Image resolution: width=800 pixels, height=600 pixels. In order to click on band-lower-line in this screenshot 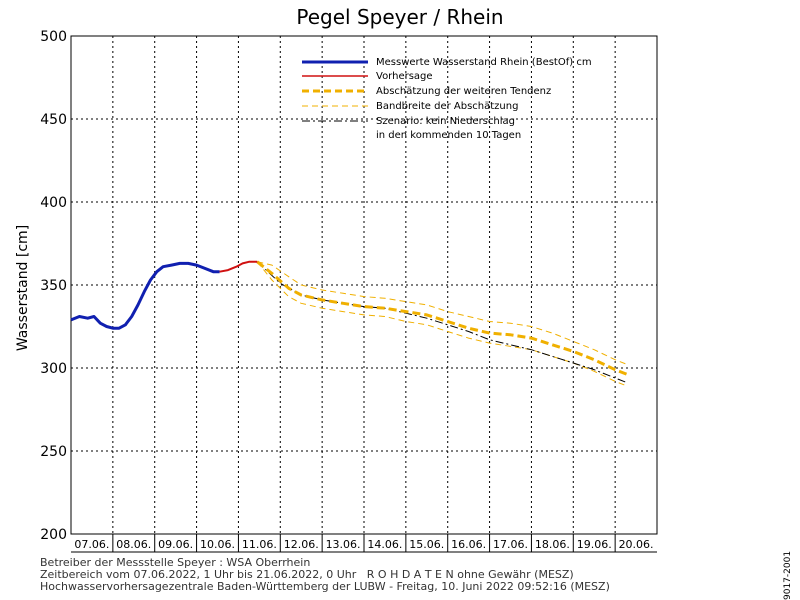, I will do `click(442, 324)`.